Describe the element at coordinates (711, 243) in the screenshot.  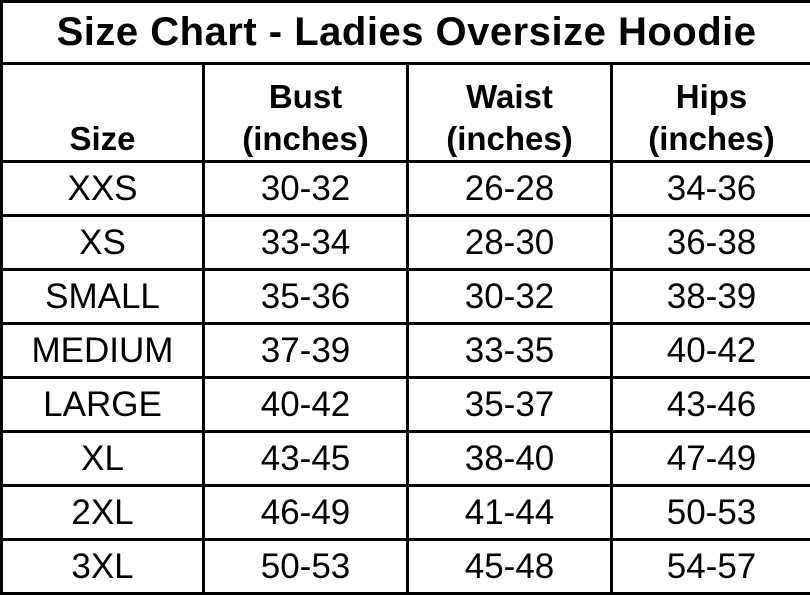
I see `hips-cell: 36-38` at that location.